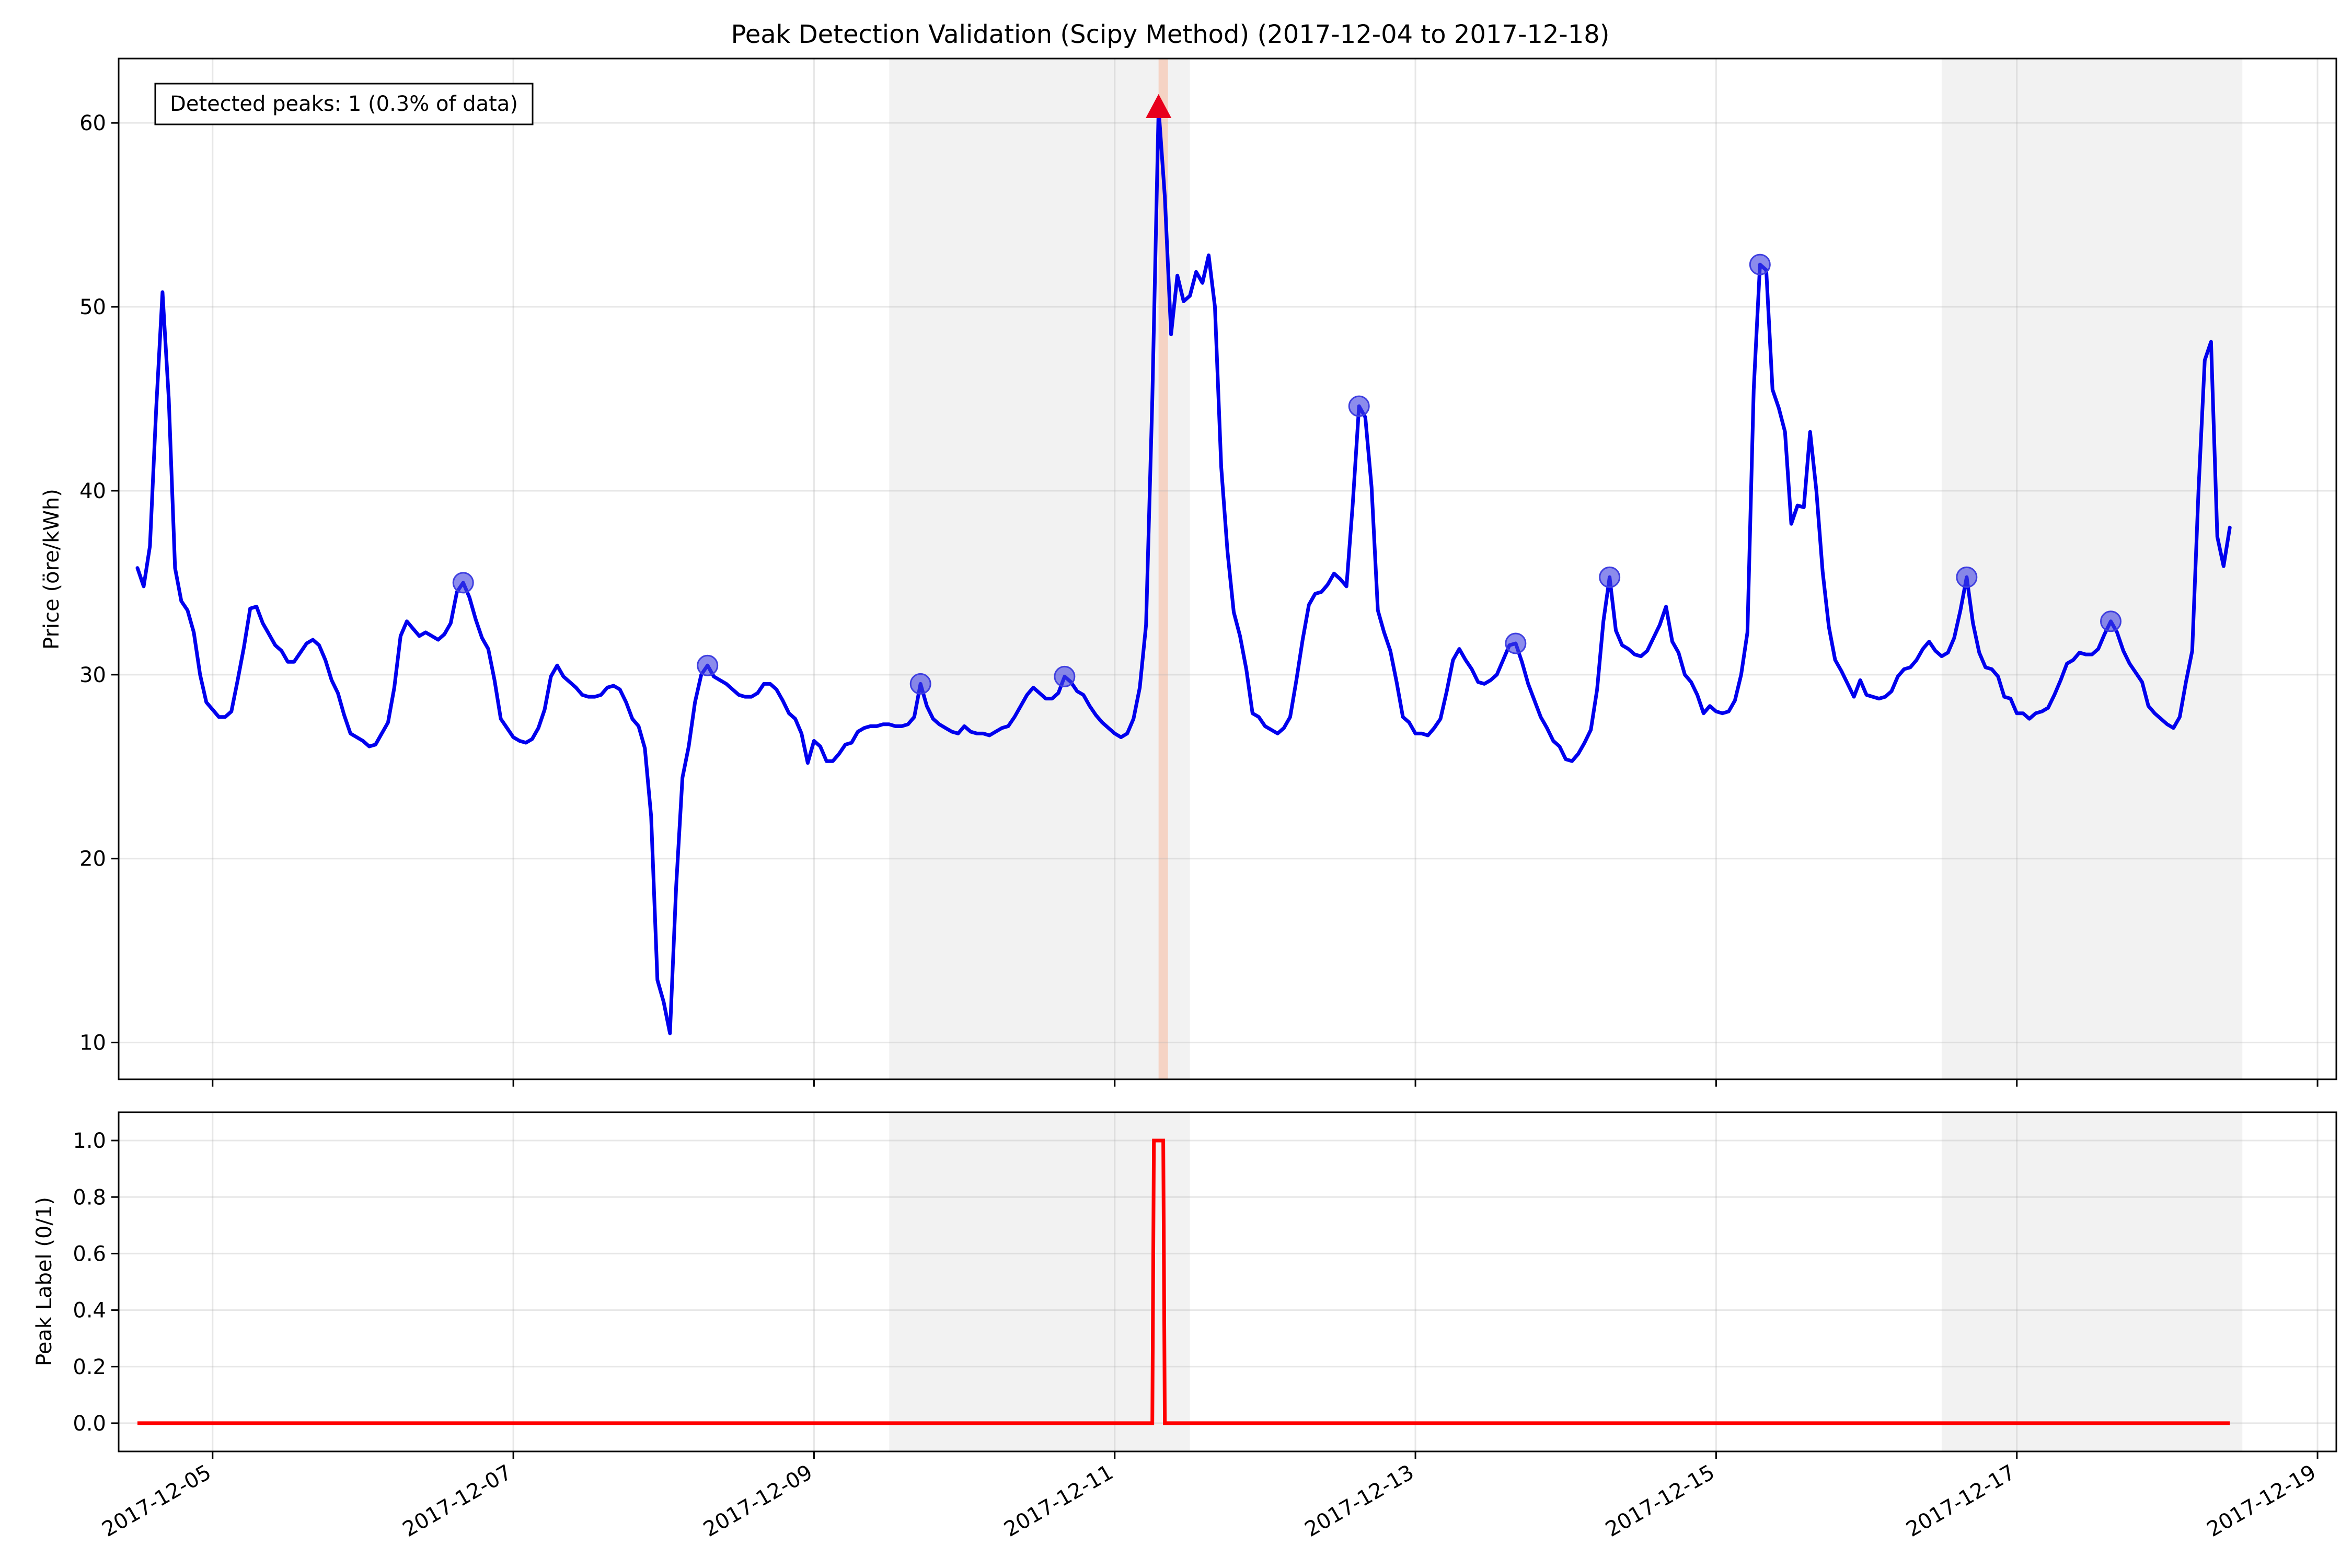 The height and width of the screenshot is (1568, 2352). I want to click on y-tick-label-bottom-1: 0.2, so click(89, 1367).